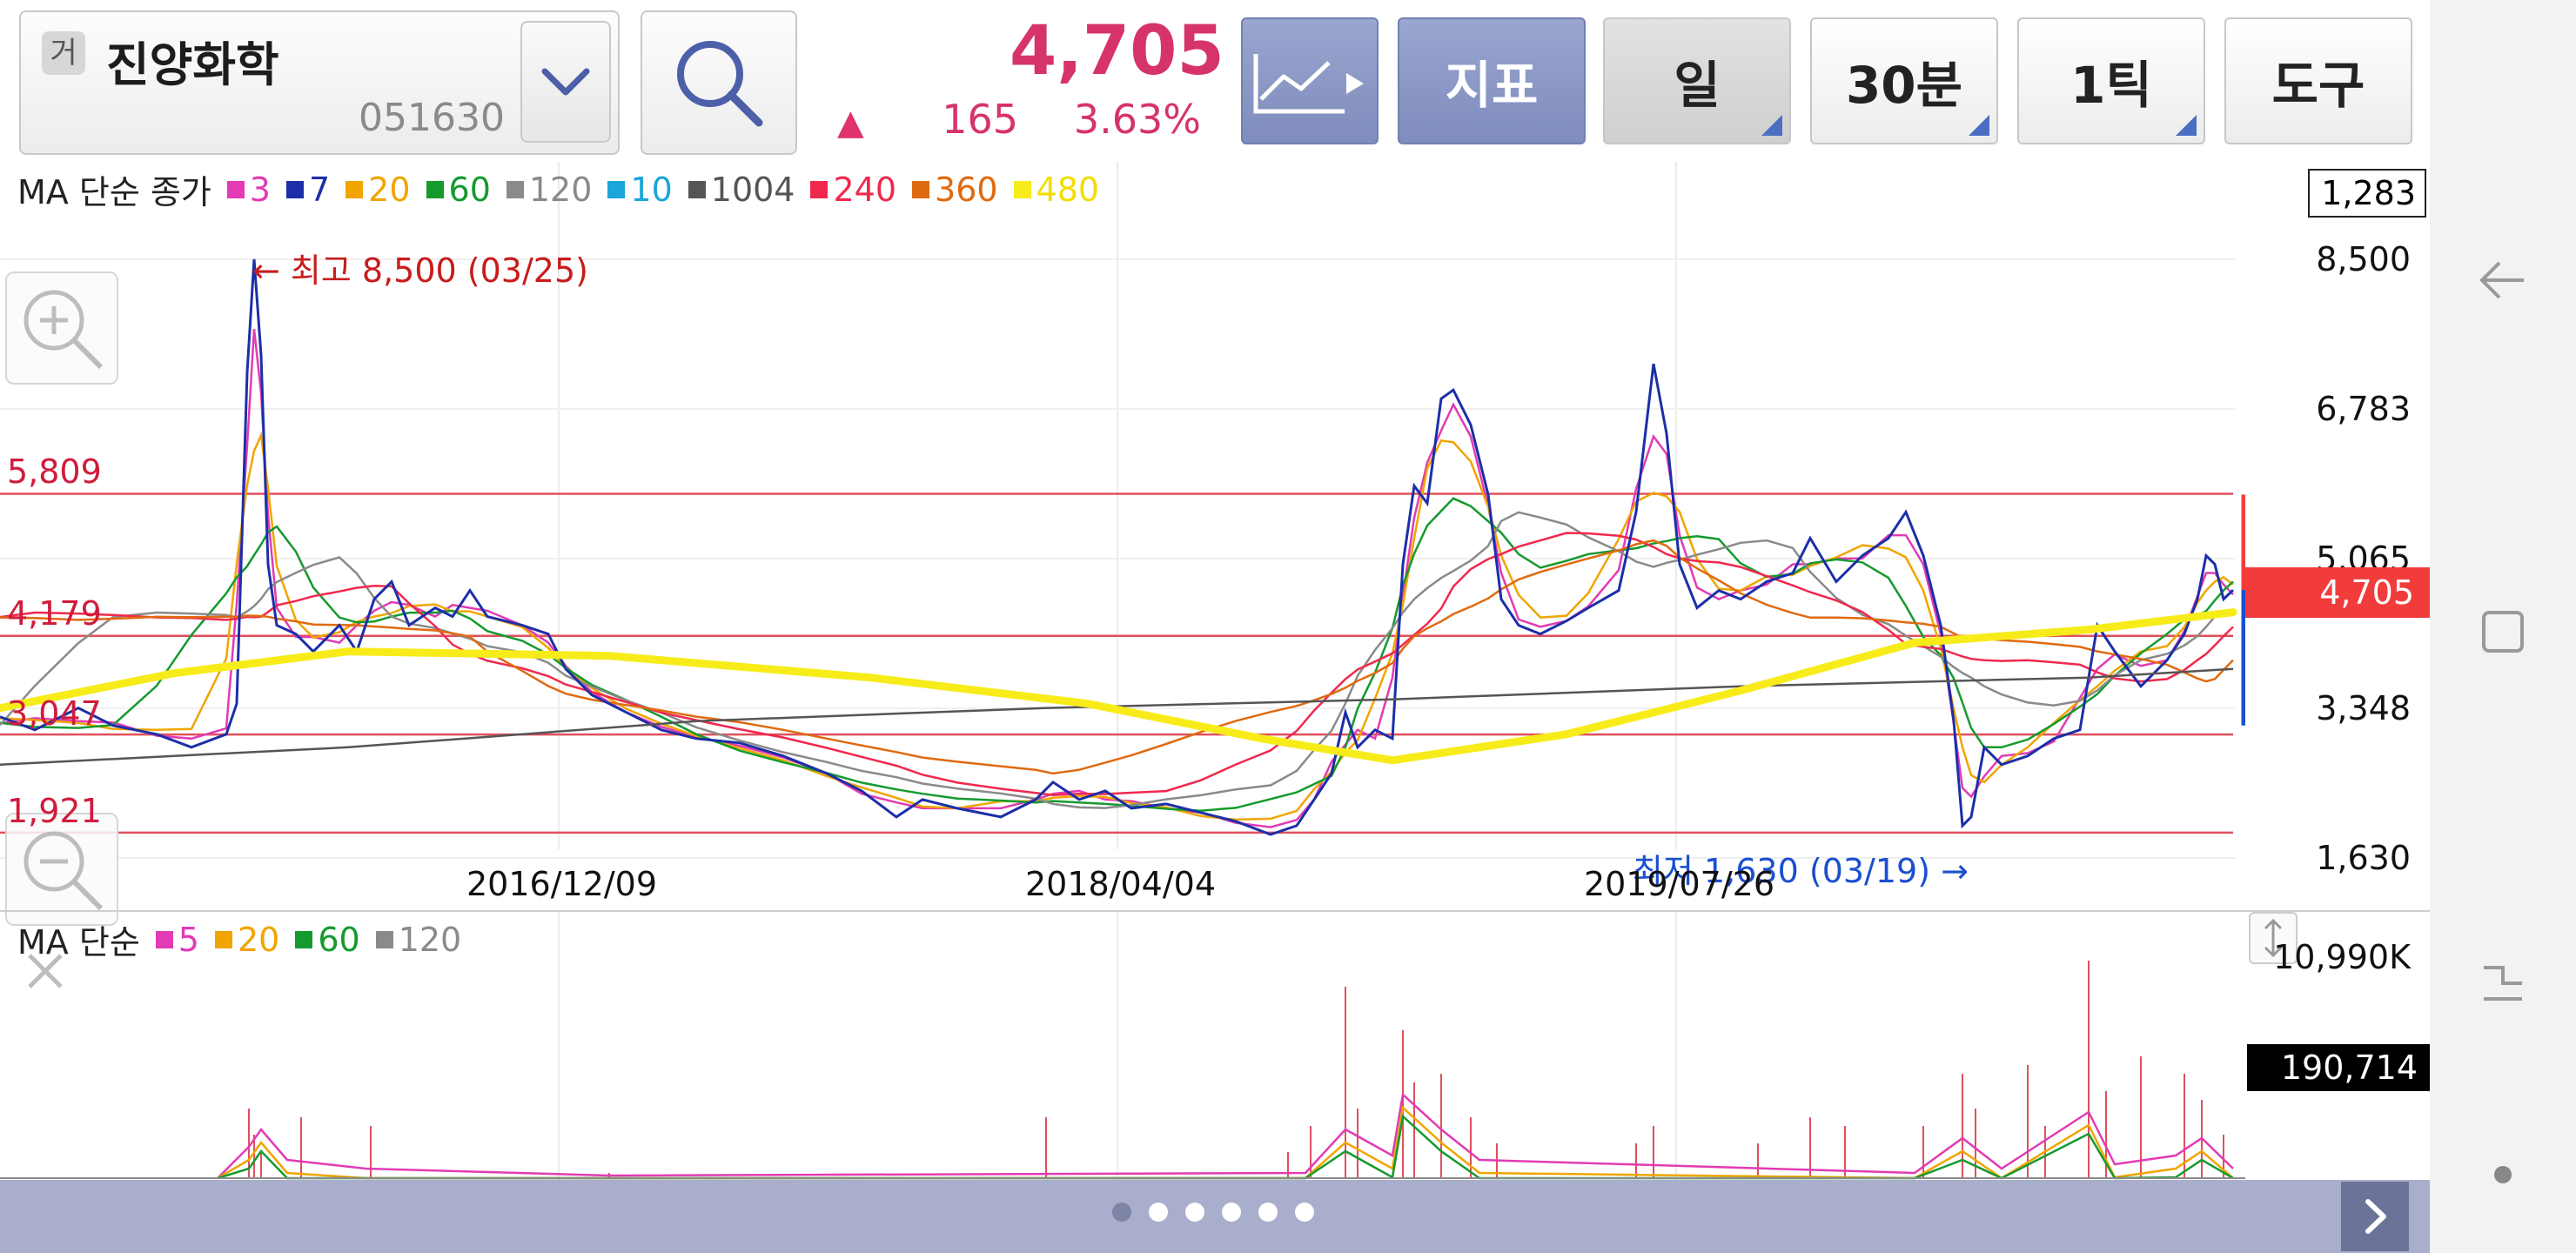 Image resolution: width=2576 pixels, height=1253 pixels. Describe the element at coordinates (2363, 708) in the screenshot. I see `price-axis-tick: 3,348` at that location.